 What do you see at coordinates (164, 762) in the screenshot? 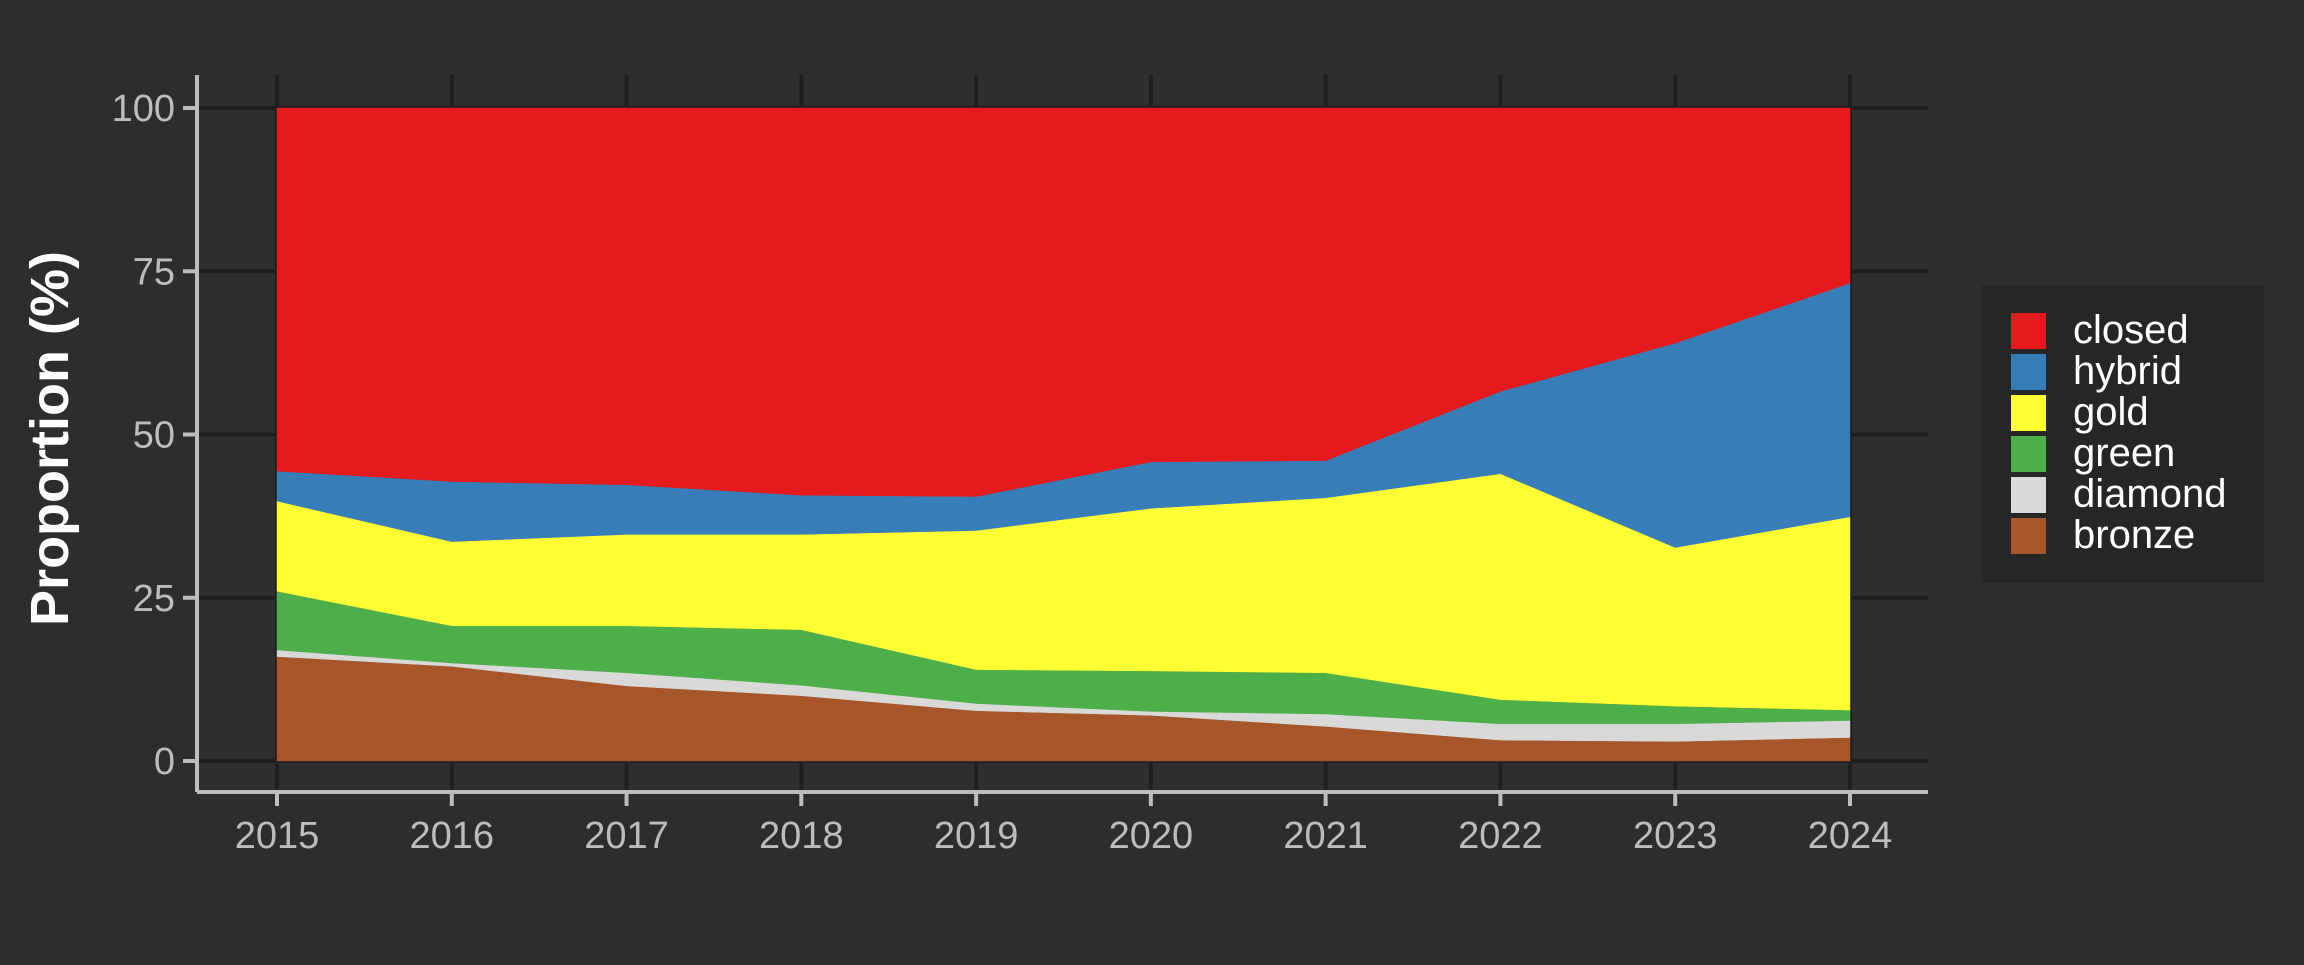
I see `y-tick-label: 0` at bounding box center [164, 762].